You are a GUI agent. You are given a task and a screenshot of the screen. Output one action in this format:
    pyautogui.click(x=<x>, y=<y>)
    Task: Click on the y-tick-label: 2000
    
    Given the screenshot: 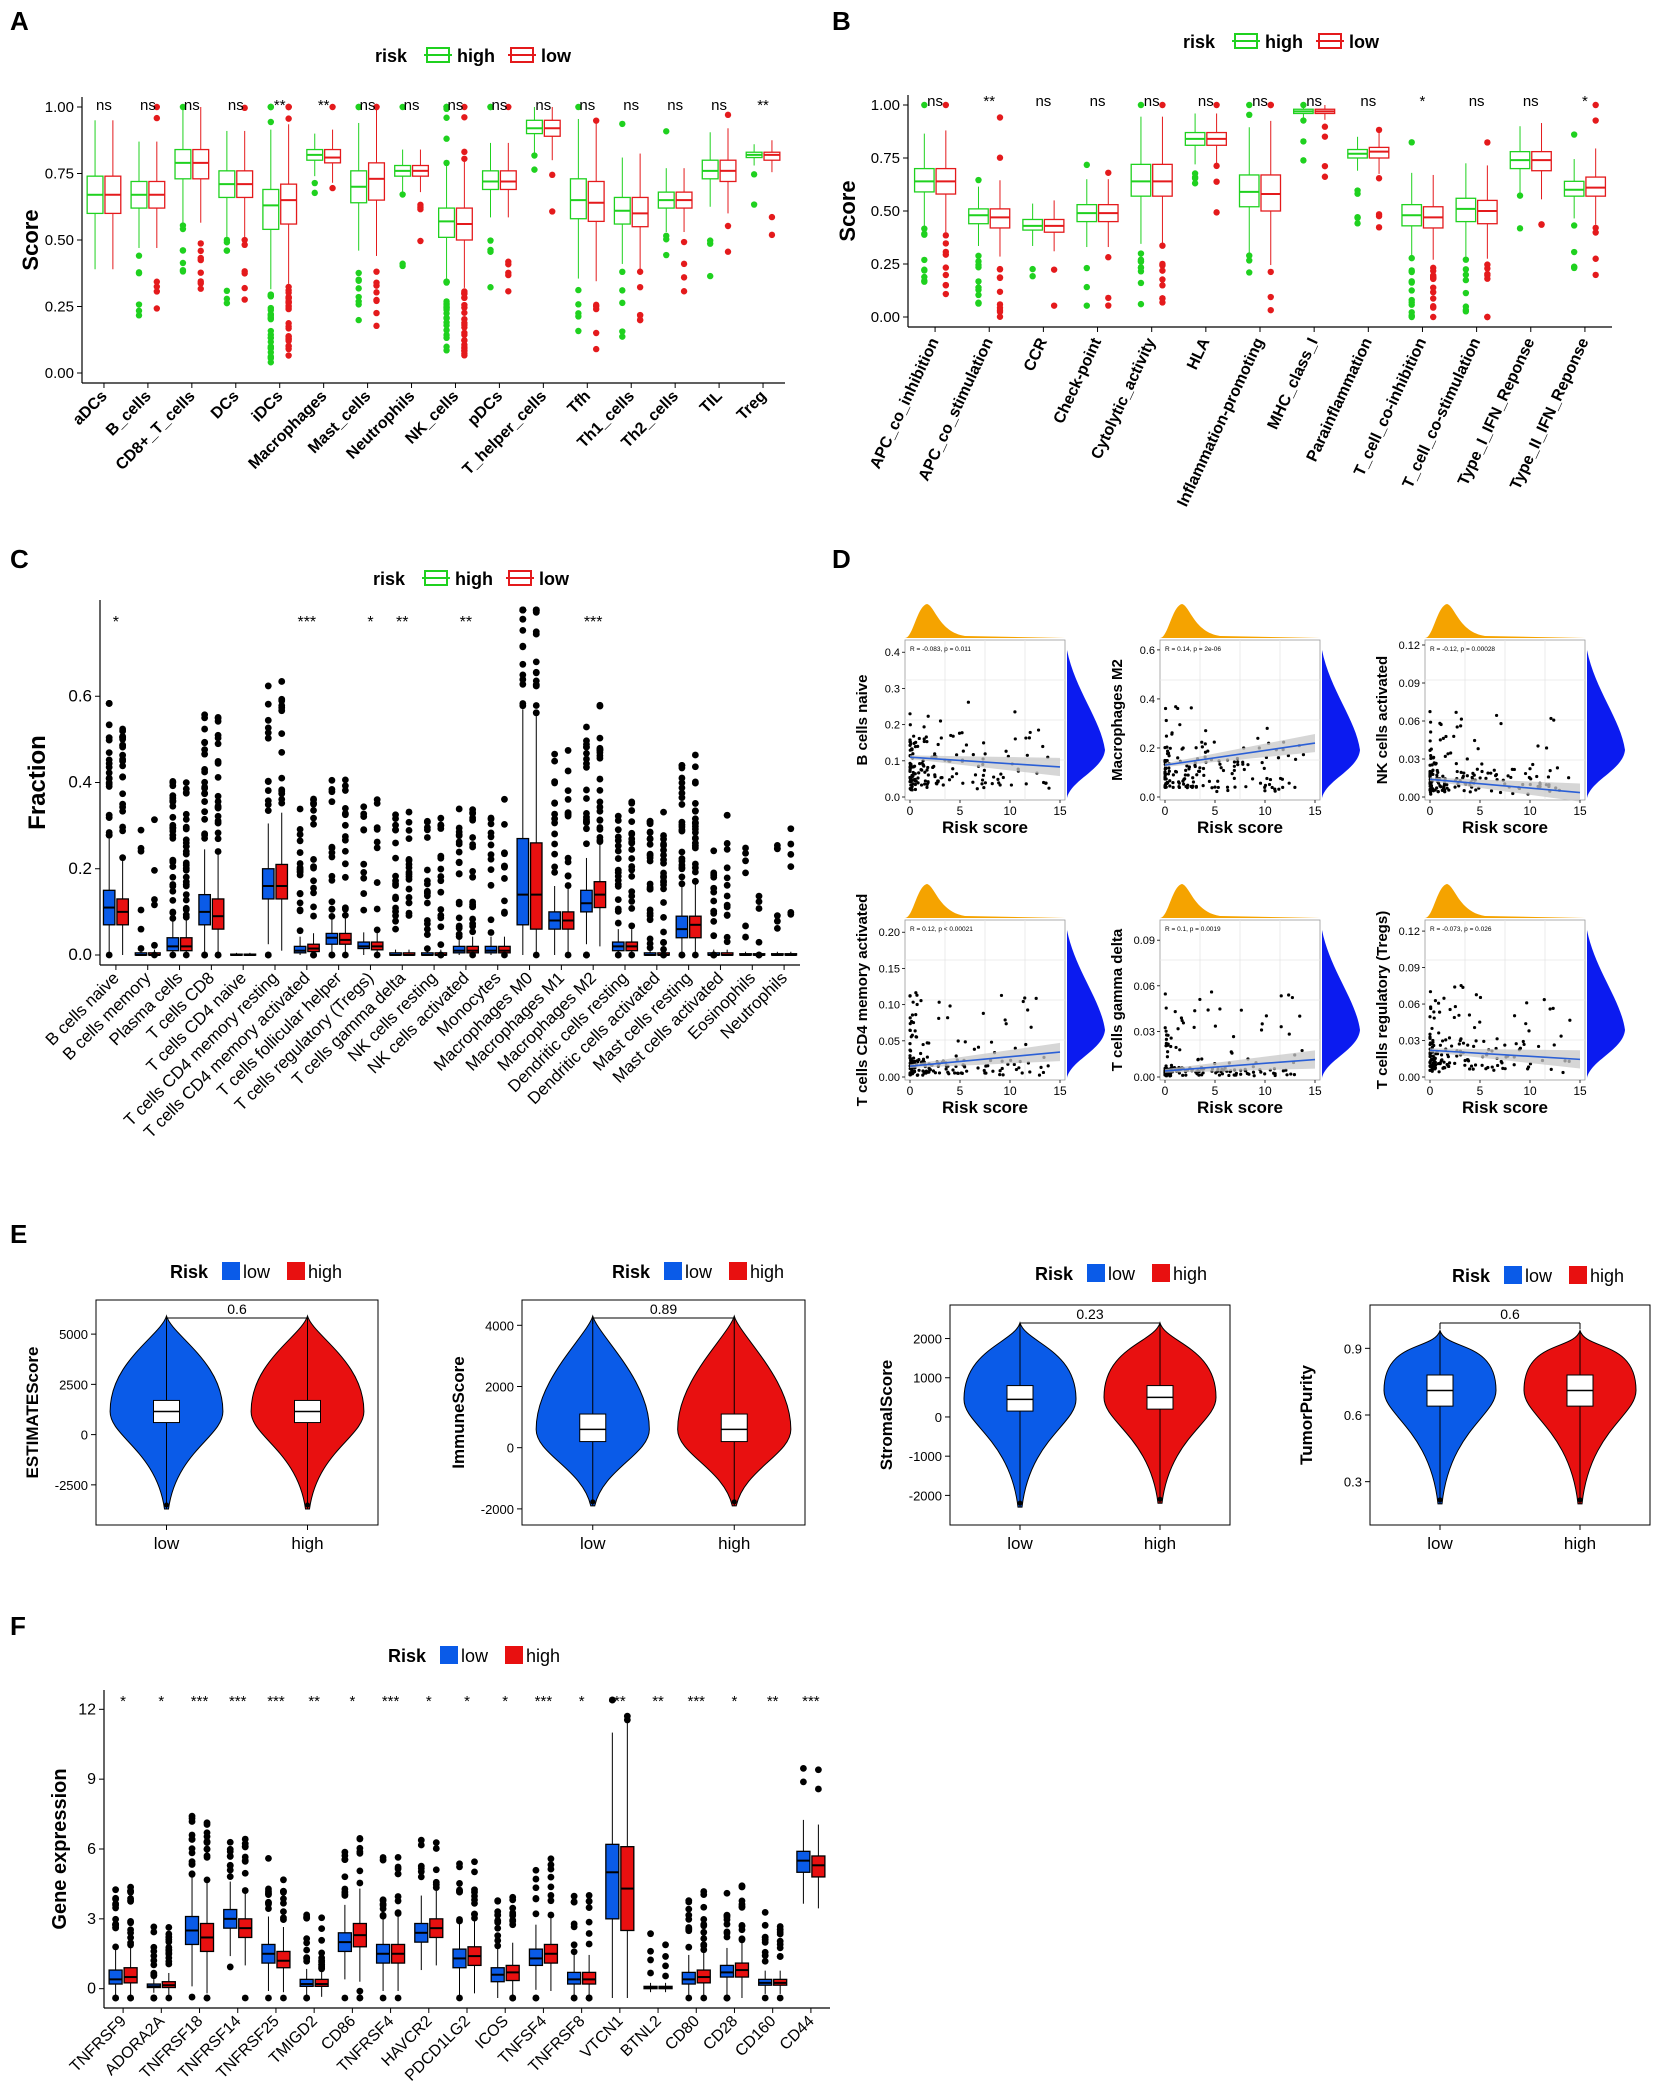 What is the action you would take?
    pyautogui.click(x=499, y=1386)
    